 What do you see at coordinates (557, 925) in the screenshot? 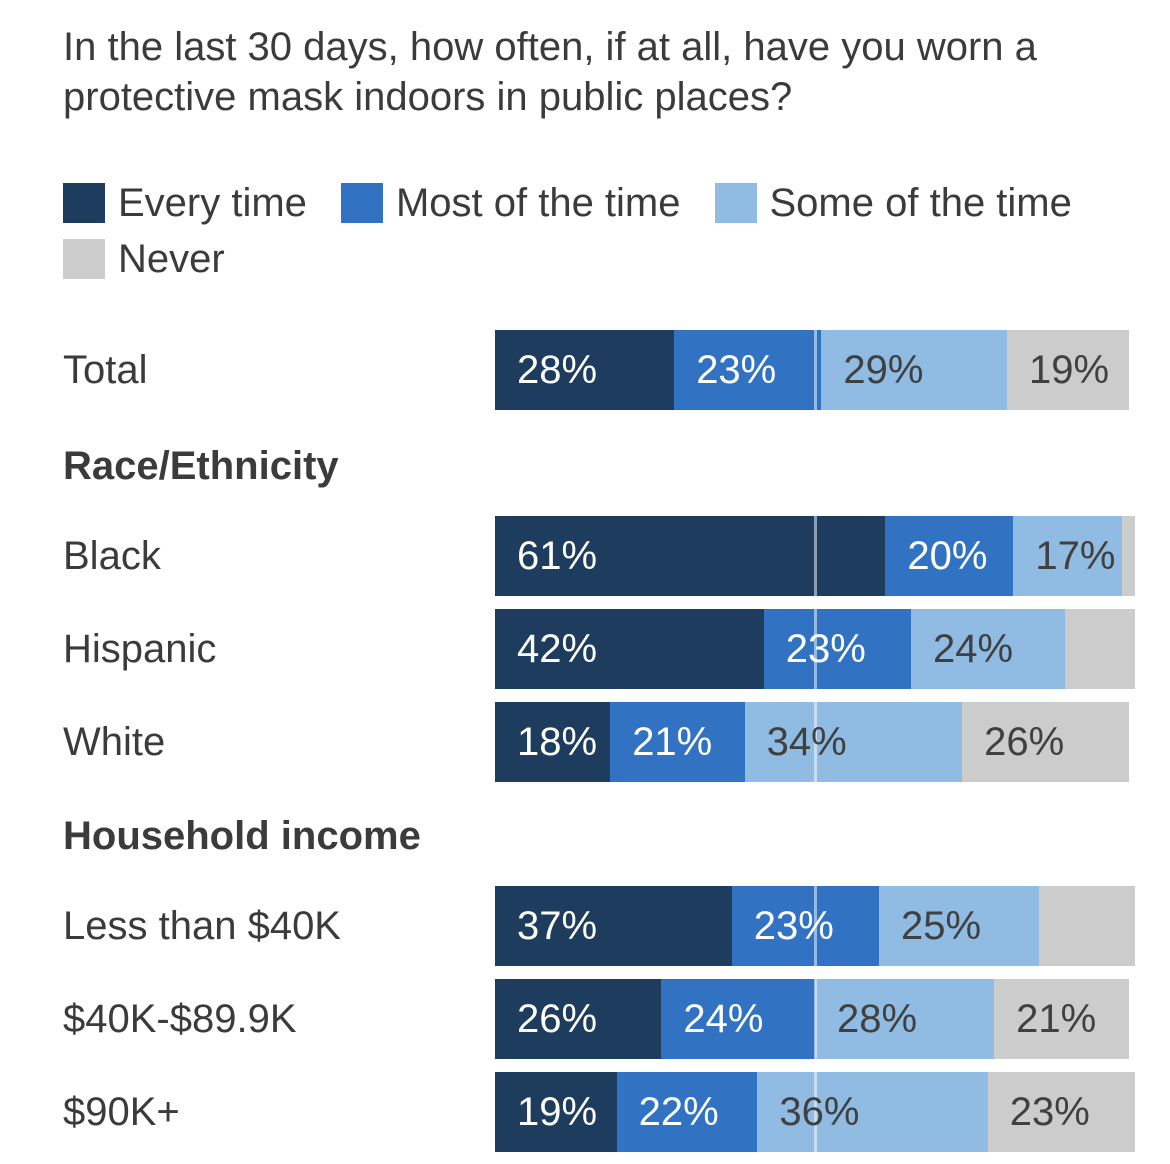
I see `segment-value-label: 37%` at bounding box center [557, 925].